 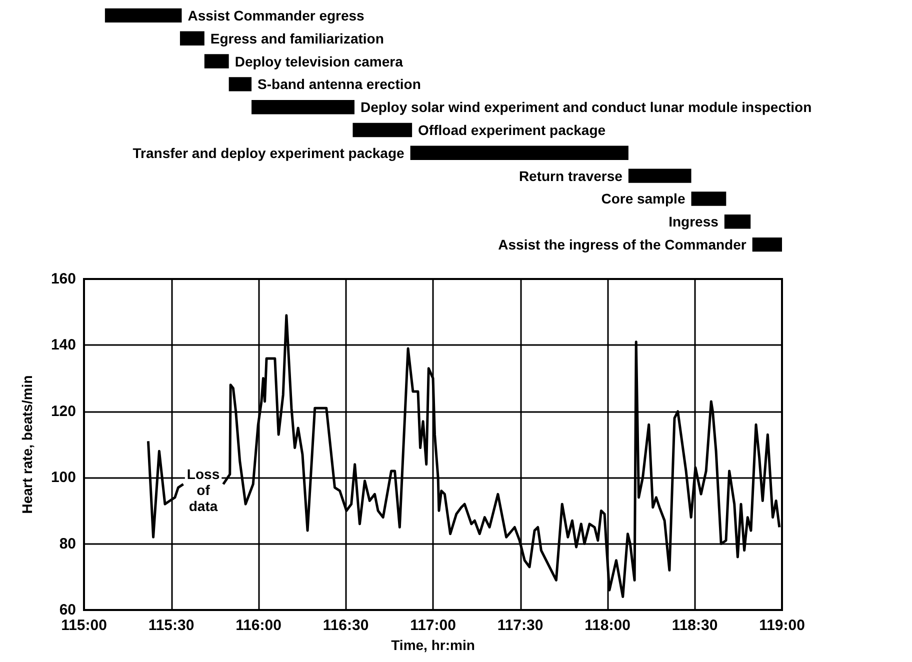 I want to click on x-tick-label: 117:30, so click(x=520, y=625).